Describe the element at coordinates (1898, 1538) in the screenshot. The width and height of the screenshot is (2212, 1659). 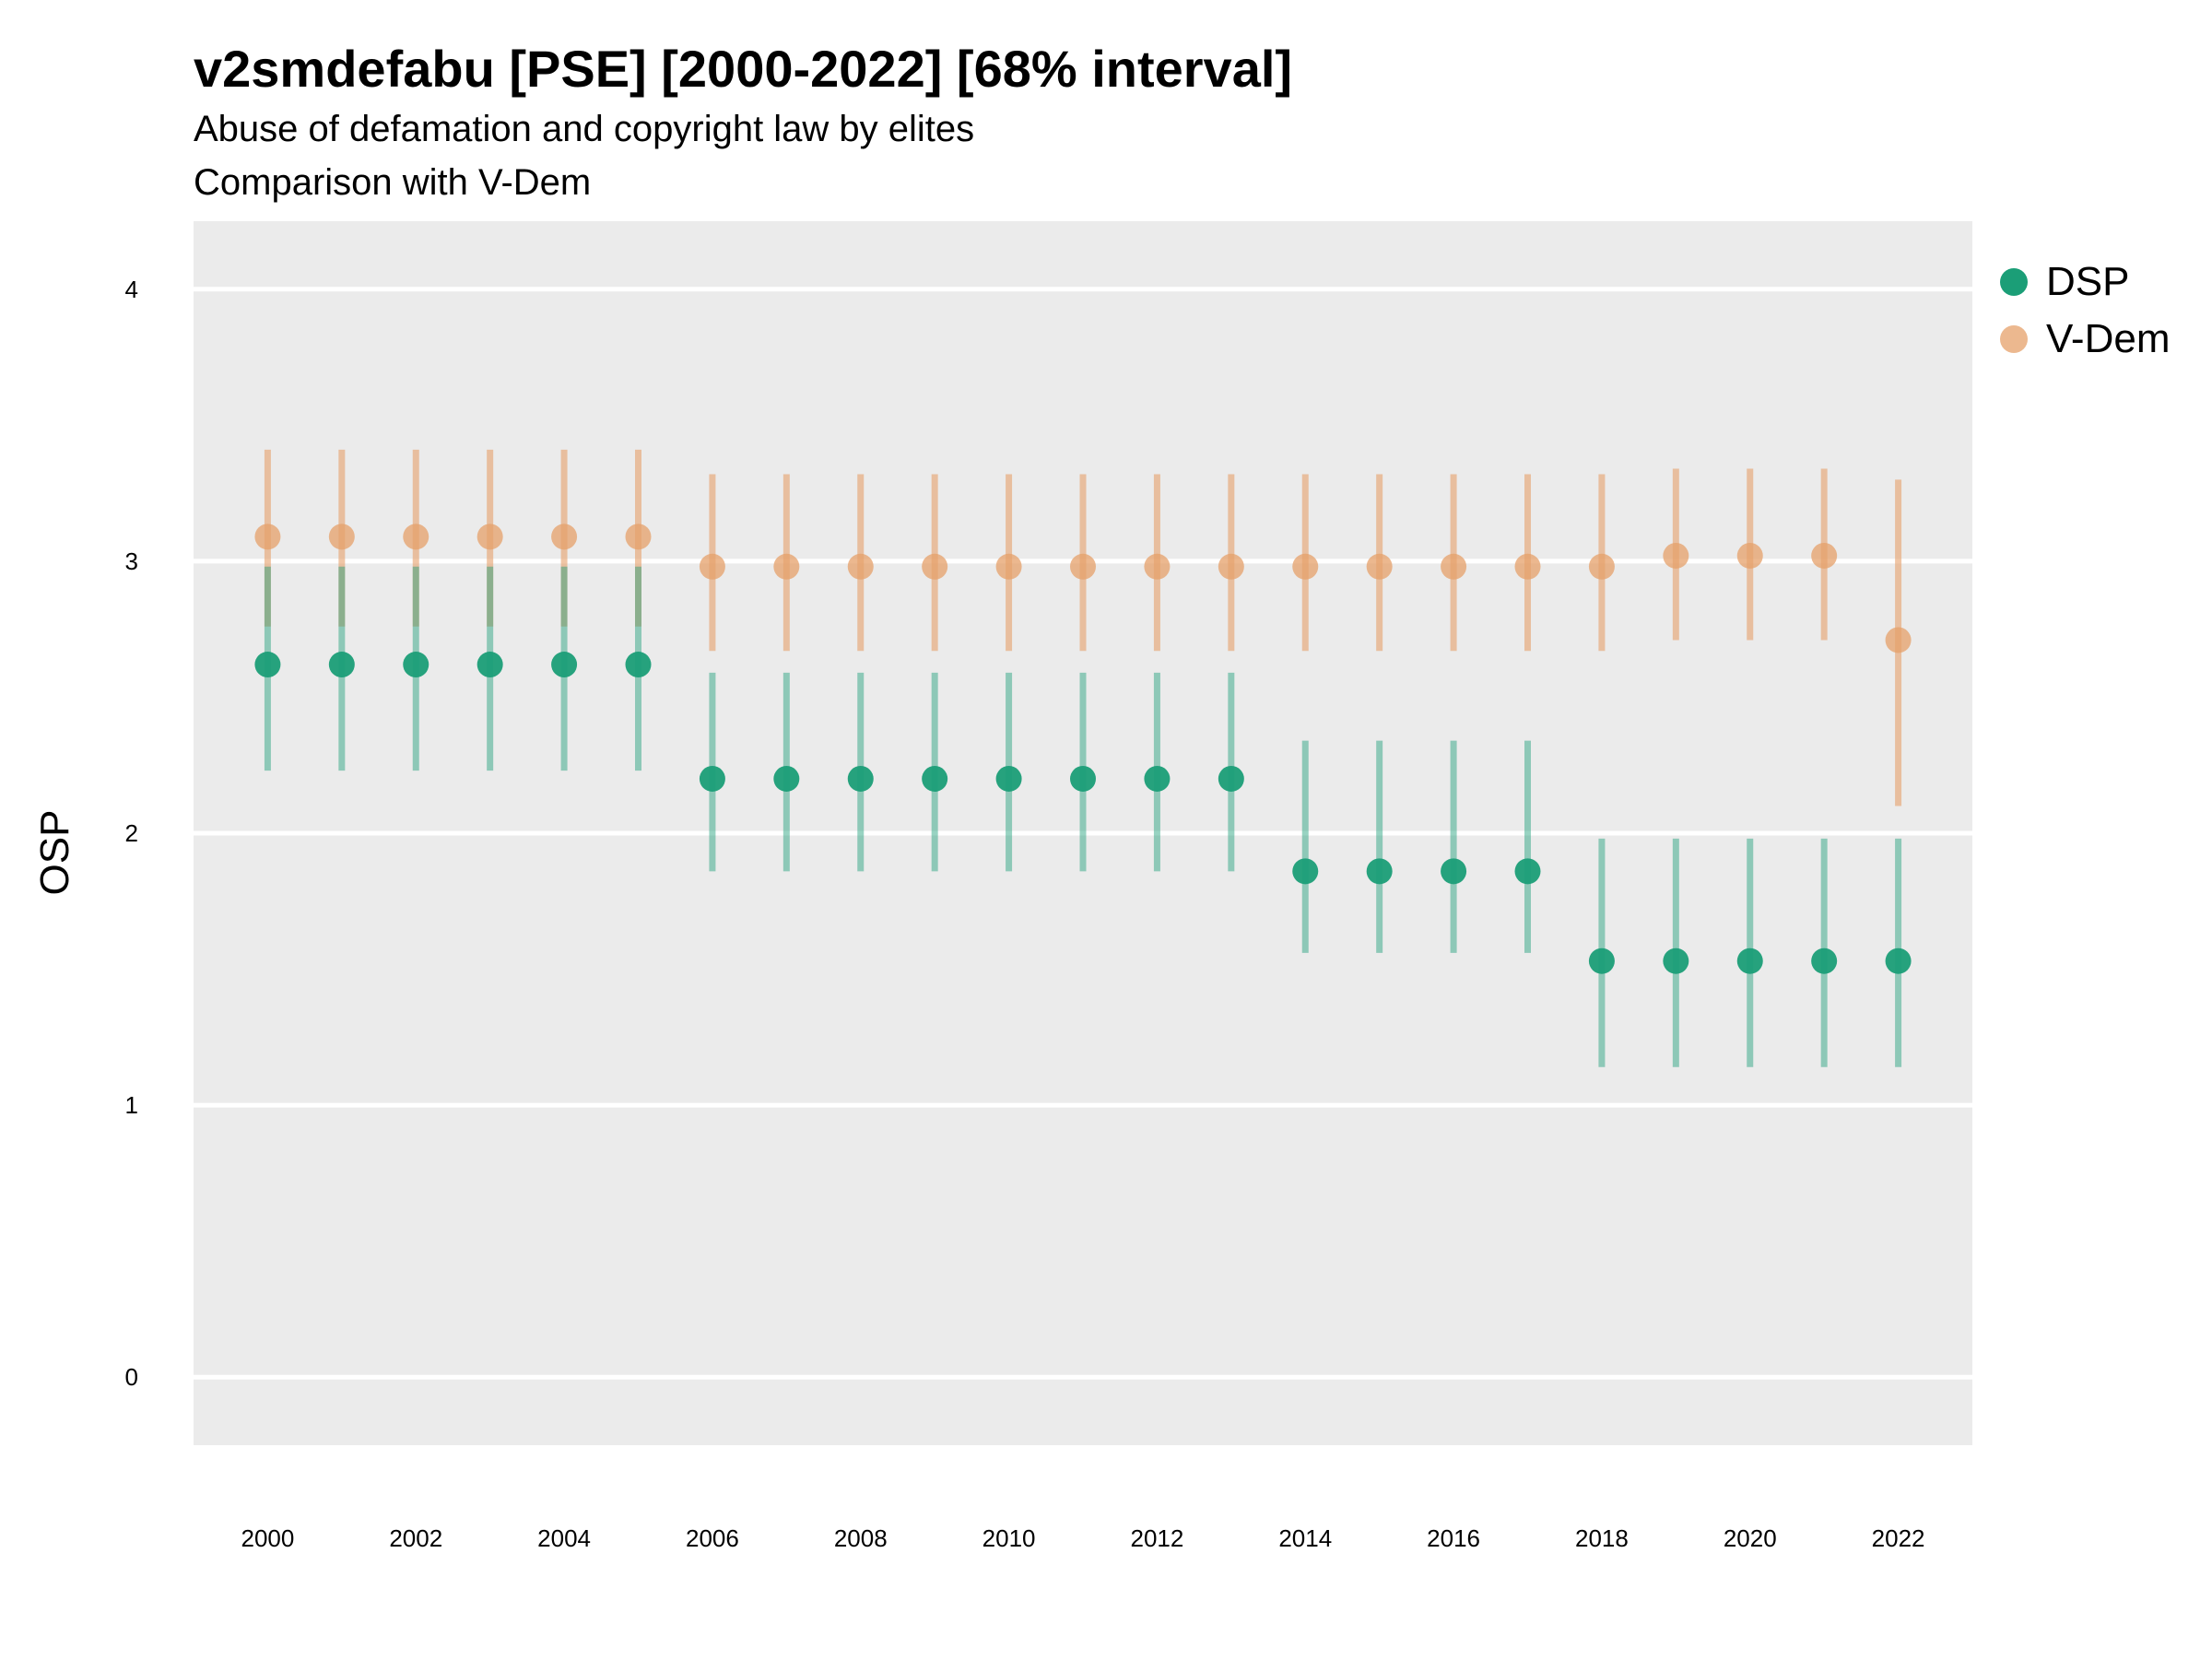
I see `x-tick-label-2022: 2022` at that location.